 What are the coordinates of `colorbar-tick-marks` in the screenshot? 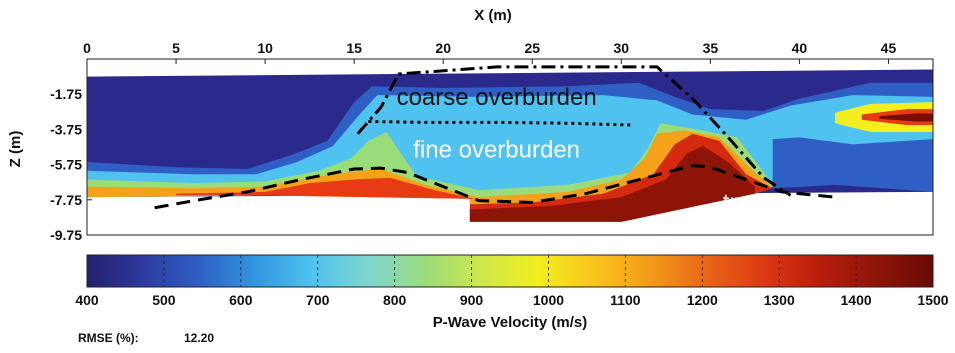 It's located at (510, 271).